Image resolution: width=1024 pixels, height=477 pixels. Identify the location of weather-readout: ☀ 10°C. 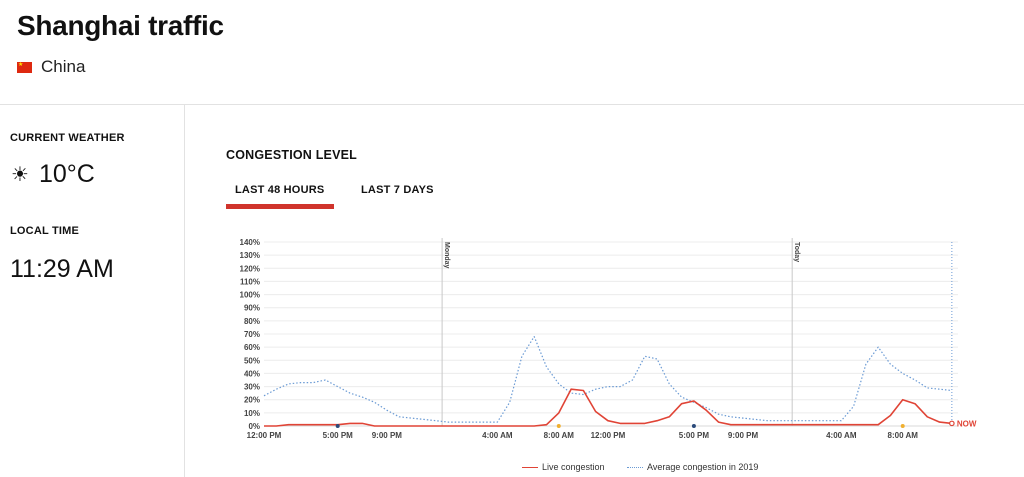
(53, 174).